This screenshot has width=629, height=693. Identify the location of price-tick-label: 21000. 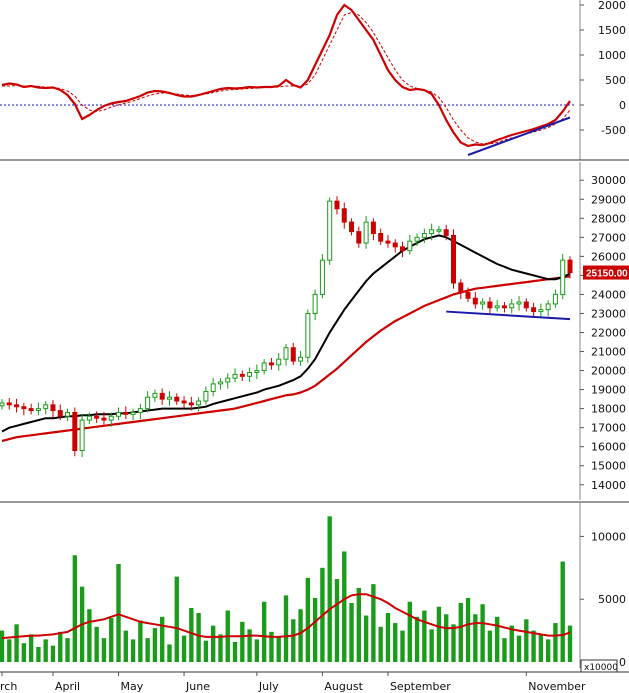
(608, 352).